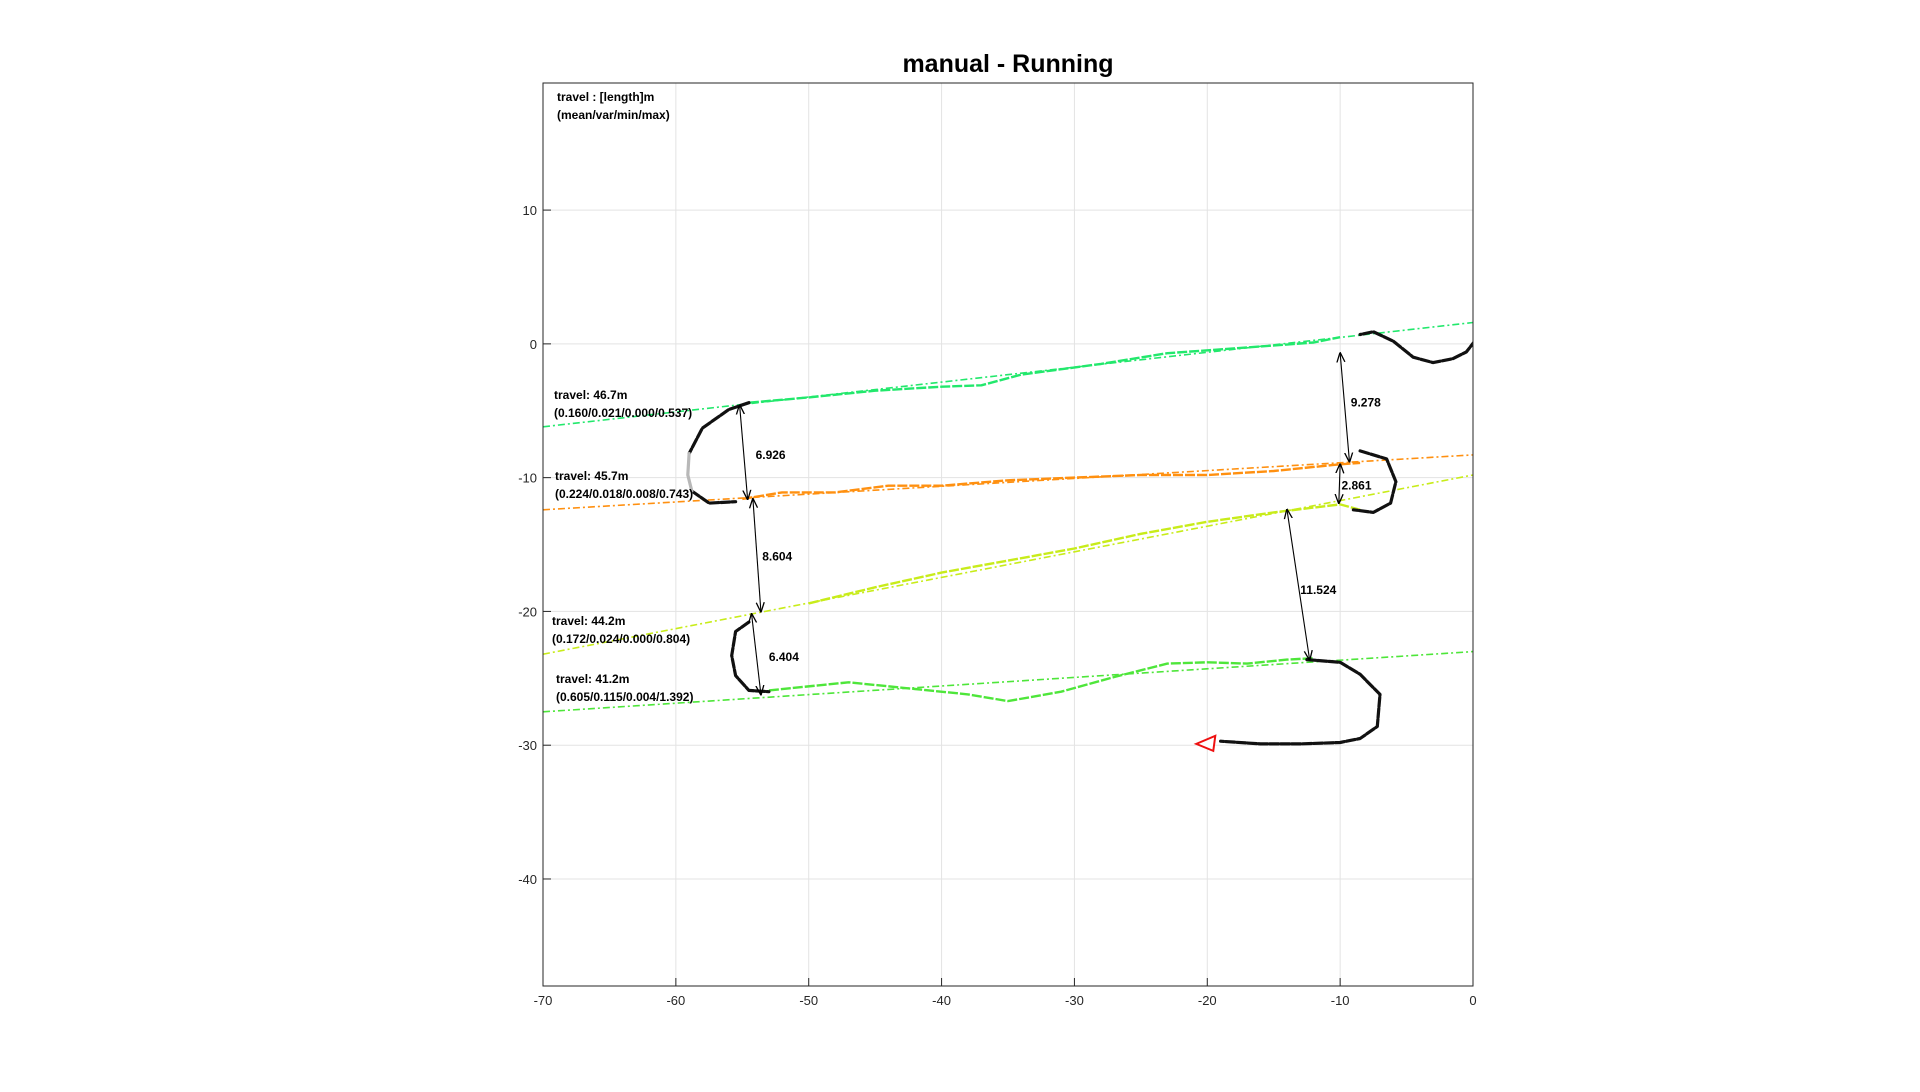  Describe the element at coordinates (590, 395) in the screenshot. I see `lane-label-title-1: travel: 46.7m` at that location.